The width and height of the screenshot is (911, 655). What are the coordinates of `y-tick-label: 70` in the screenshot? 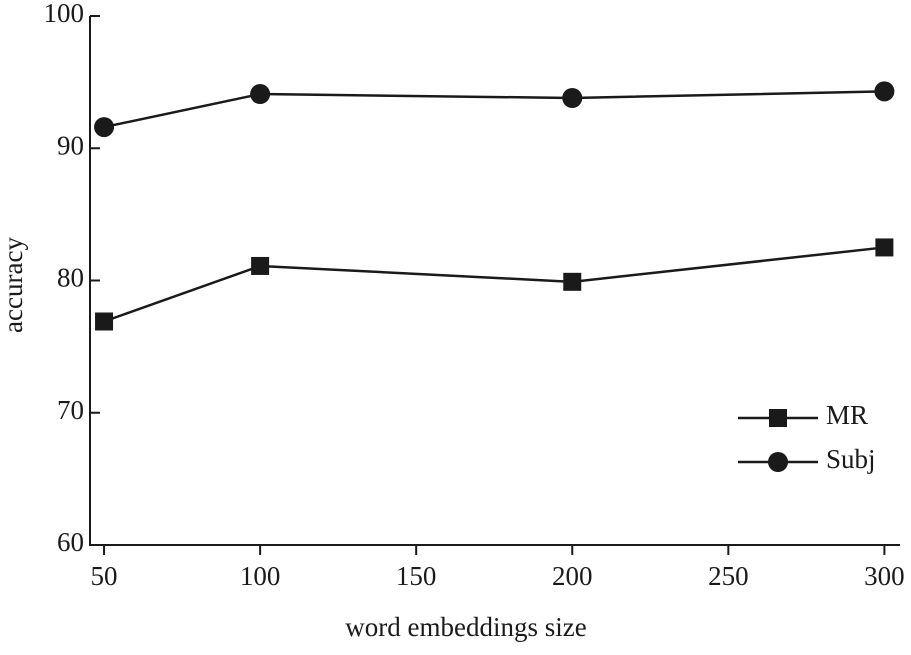 It's located at (70, 410).